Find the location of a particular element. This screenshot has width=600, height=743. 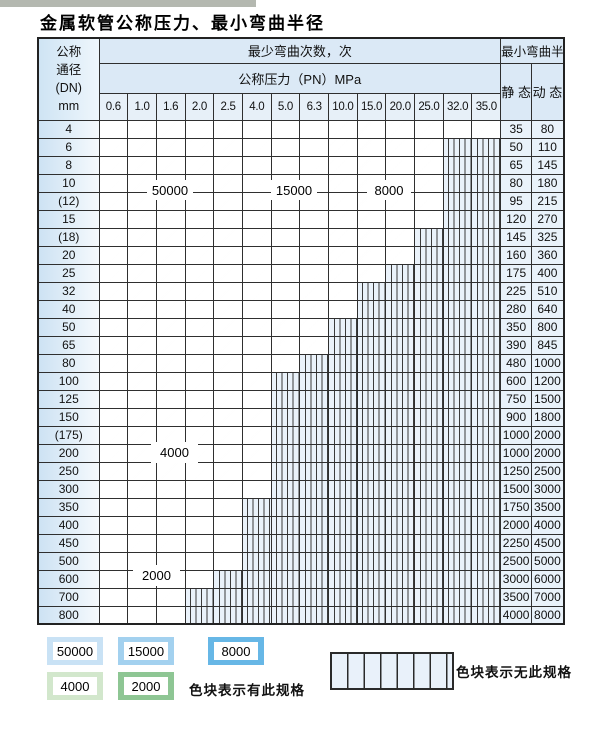

header-pn-4.0: 4.0 is located at coordinates (256, 106).